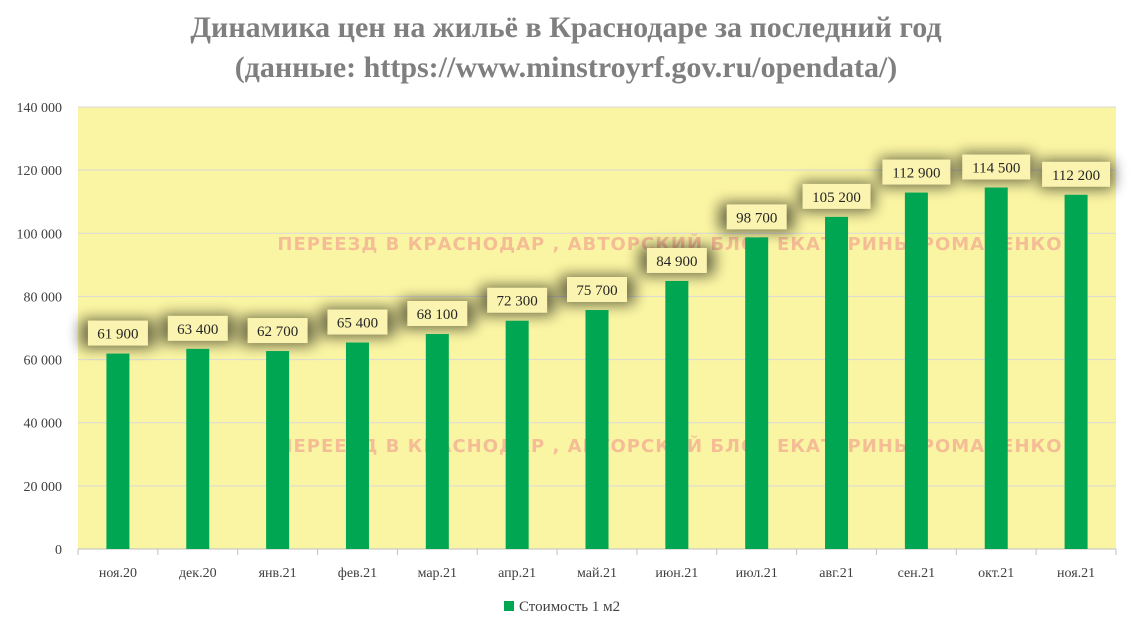  What do you see at coordinates (357, 573) in the screenshot?
I see `x-tick-label: фев.21` at bounding box center [357, 573].